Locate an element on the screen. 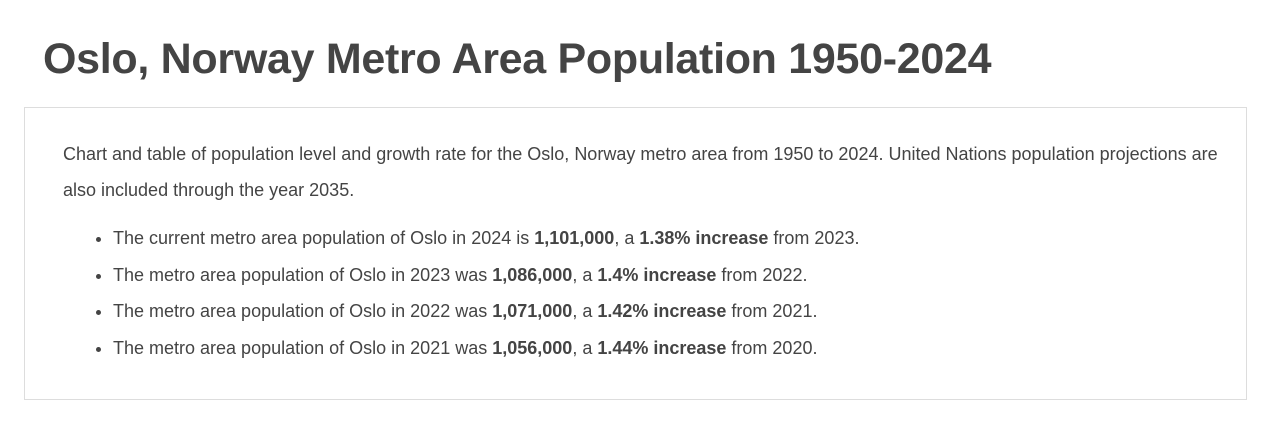 The height and width of the screenshot is (438, 1268). growth-rate: 1.44% increase is located at coordinates (662, 347).